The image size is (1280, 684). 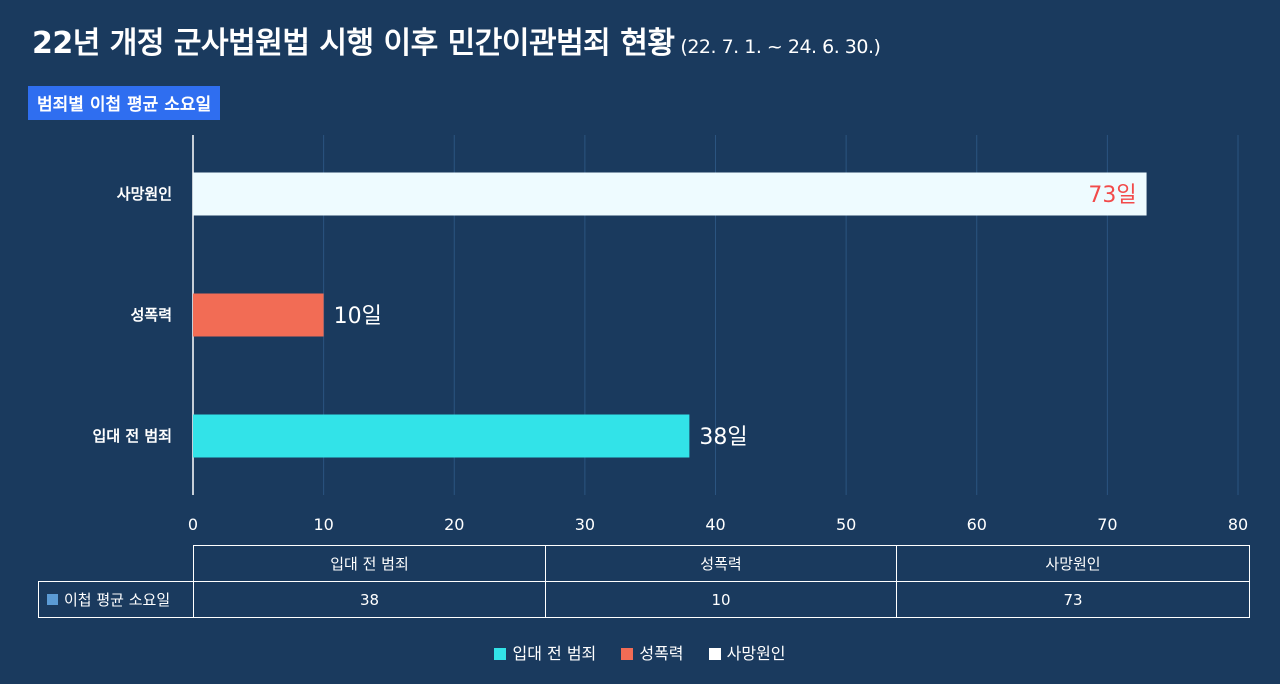 I want to click on table-row-label: 이첩 평균 소요일, so click(x=116, y=599).